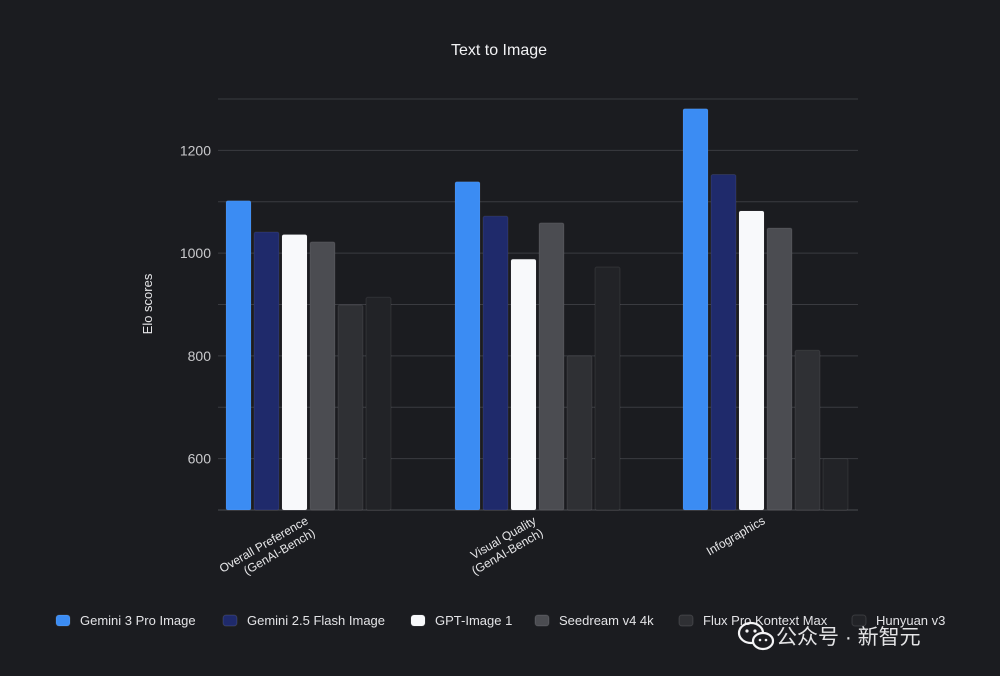  Describe the element at coordinates (195, 150) in the screenshot. I see `y-tick-label: 1200` at that location.